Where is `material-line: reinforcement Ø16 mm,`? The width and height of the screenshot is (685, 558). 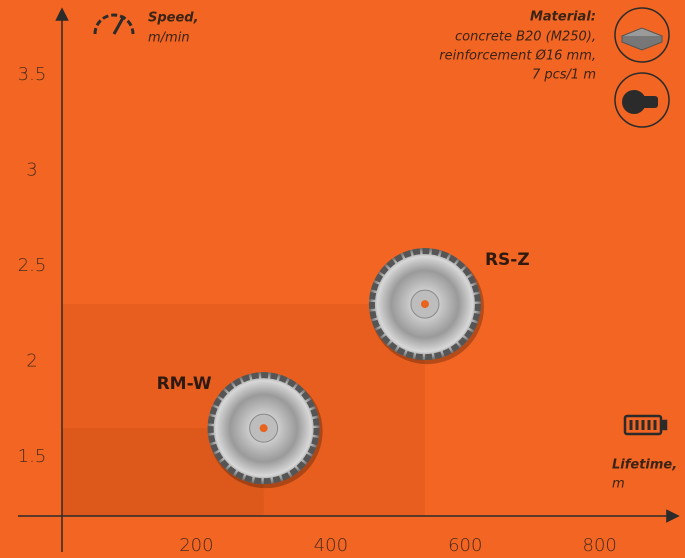 material-line: reinforcement Ø16 mm, is located at coordinates (517, 56).